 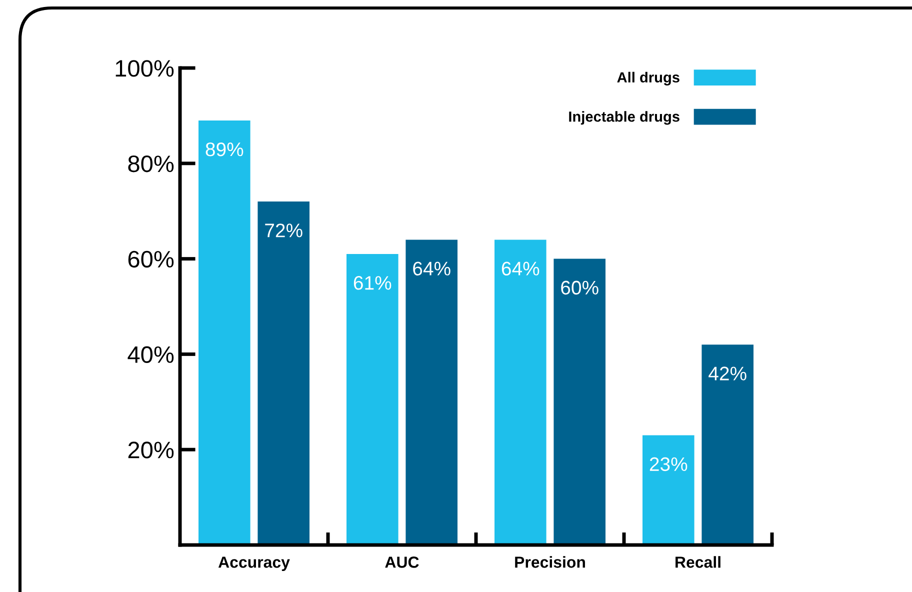 What do you see at coordinates (727, 373) in the screenshot?
I see `data-label: 42%` at bounding box center [727, 373].